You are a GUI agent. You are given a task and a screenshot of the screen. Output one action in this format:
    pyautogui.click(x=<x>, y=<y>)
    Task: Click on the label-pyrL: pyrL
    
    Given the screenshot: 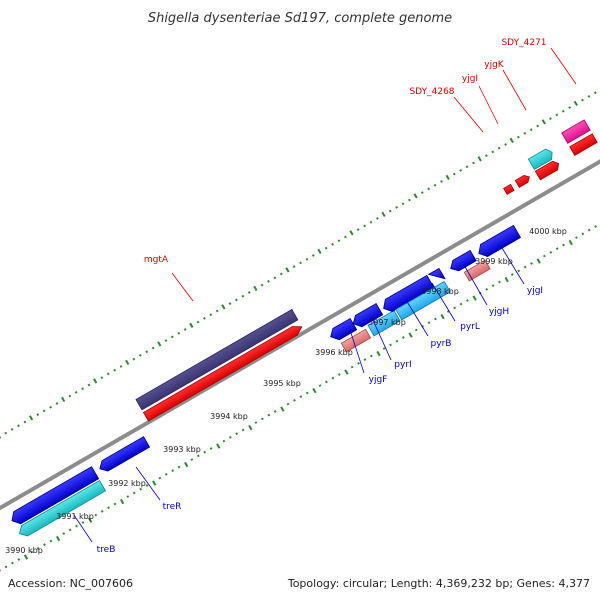 What is the action you would take?
    pyautogui.click(x=470, y=327)
    